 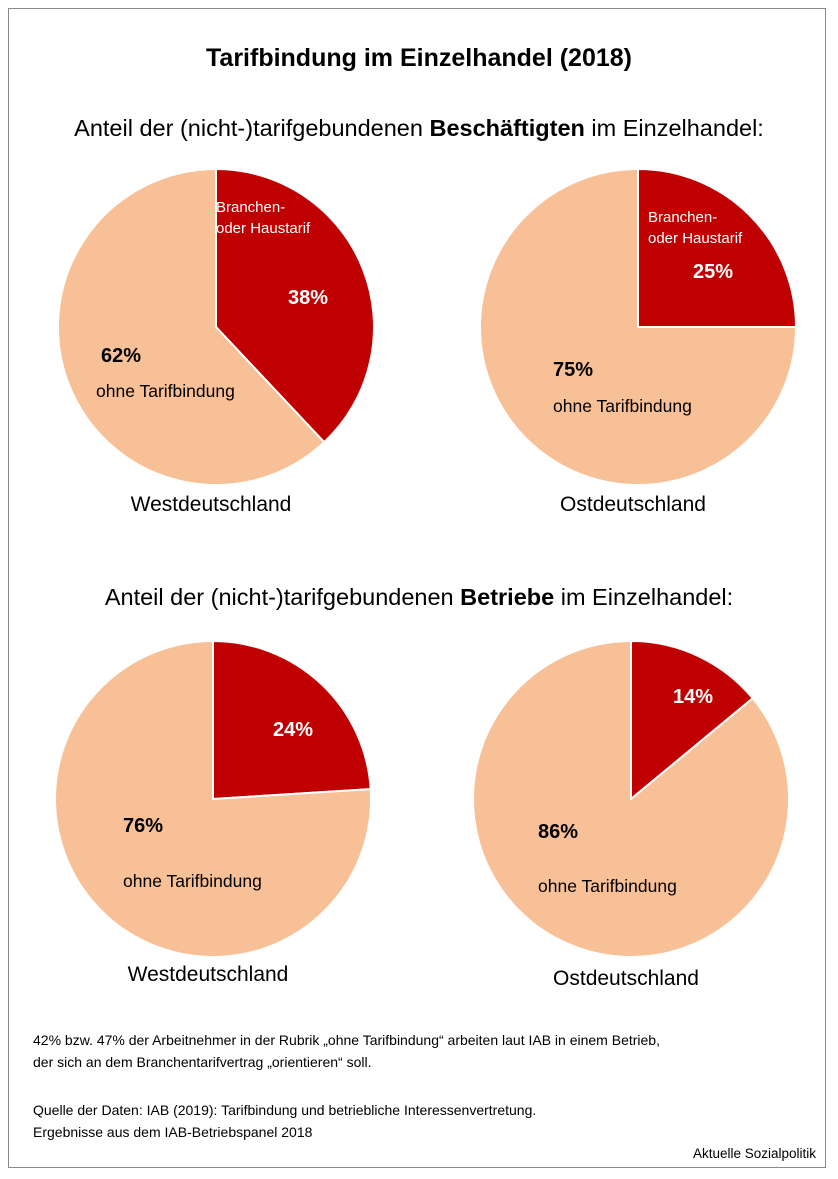 What do you see at coordinates (754, 1153) in the screenshot?
I see `credit: Aktuelle Sozialpolitik` at bounding box center [754, 1153].